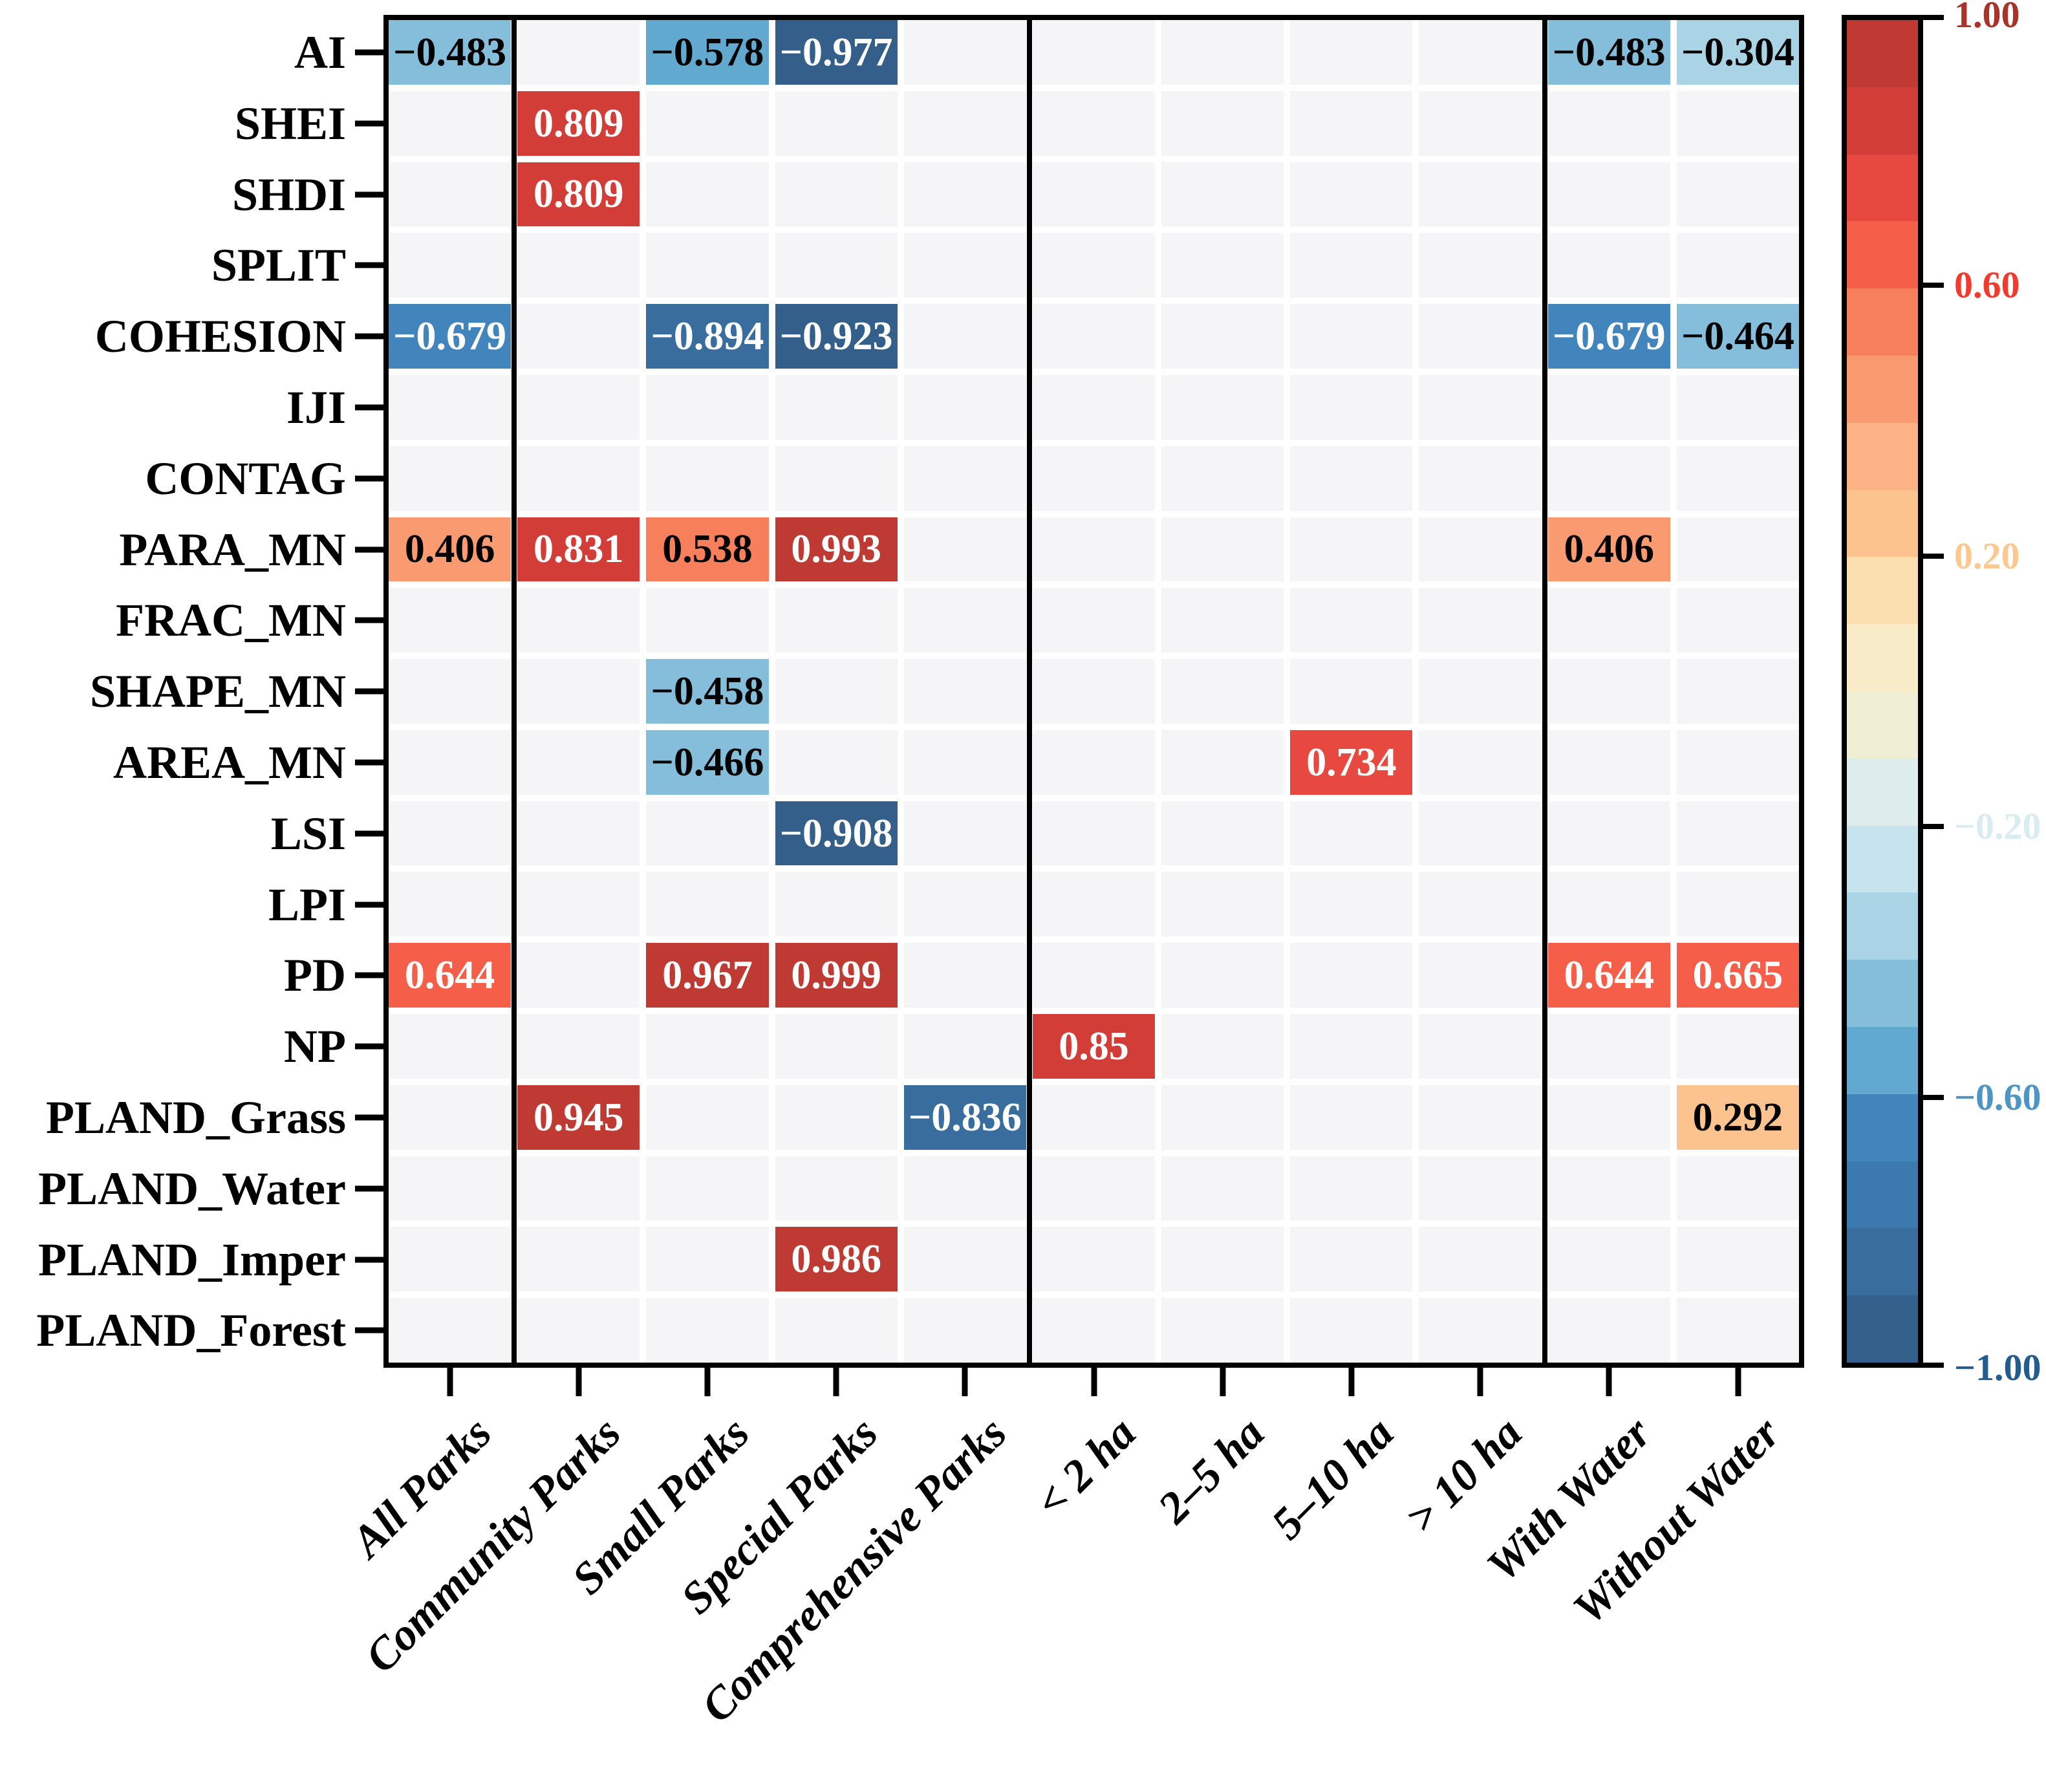 This screenshot has width=2046, height=1792. What do you see at coordinates (192, 1188) in the screenshot?
I see `y-axis-label: PLAND_Water` at bounding box center [192, 1188].